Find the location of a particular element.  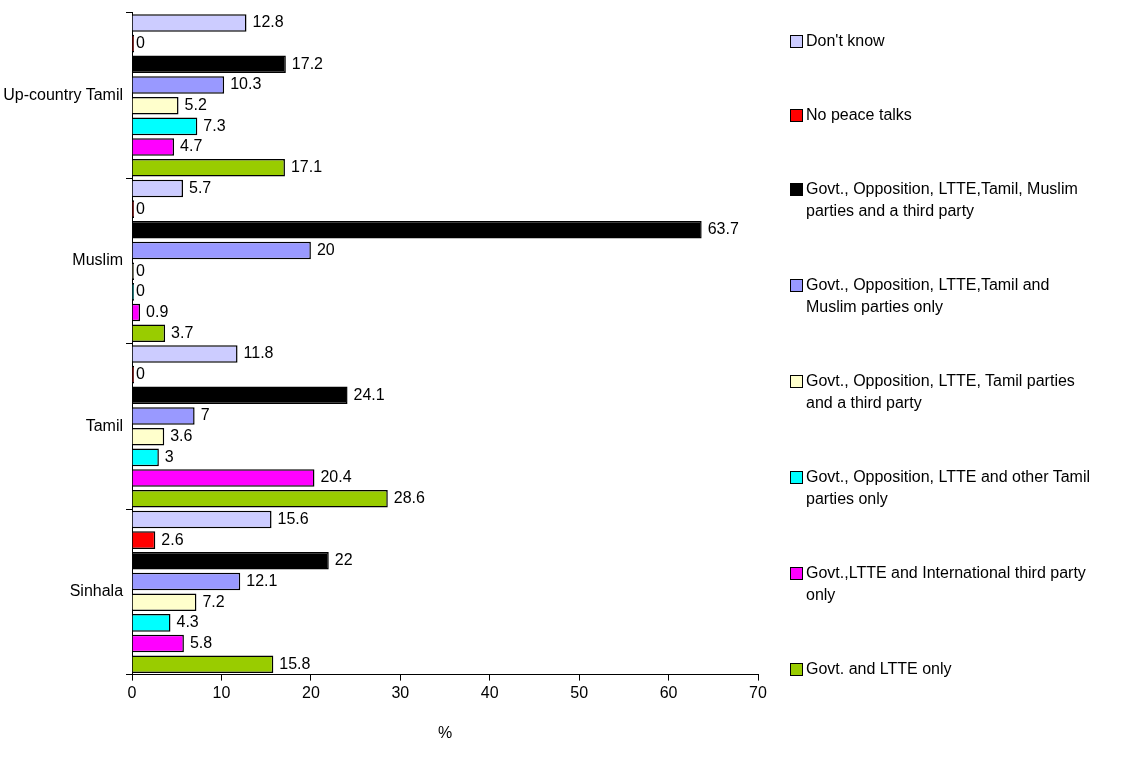

data-label: 2.6 is located at coordinates (172, 539).